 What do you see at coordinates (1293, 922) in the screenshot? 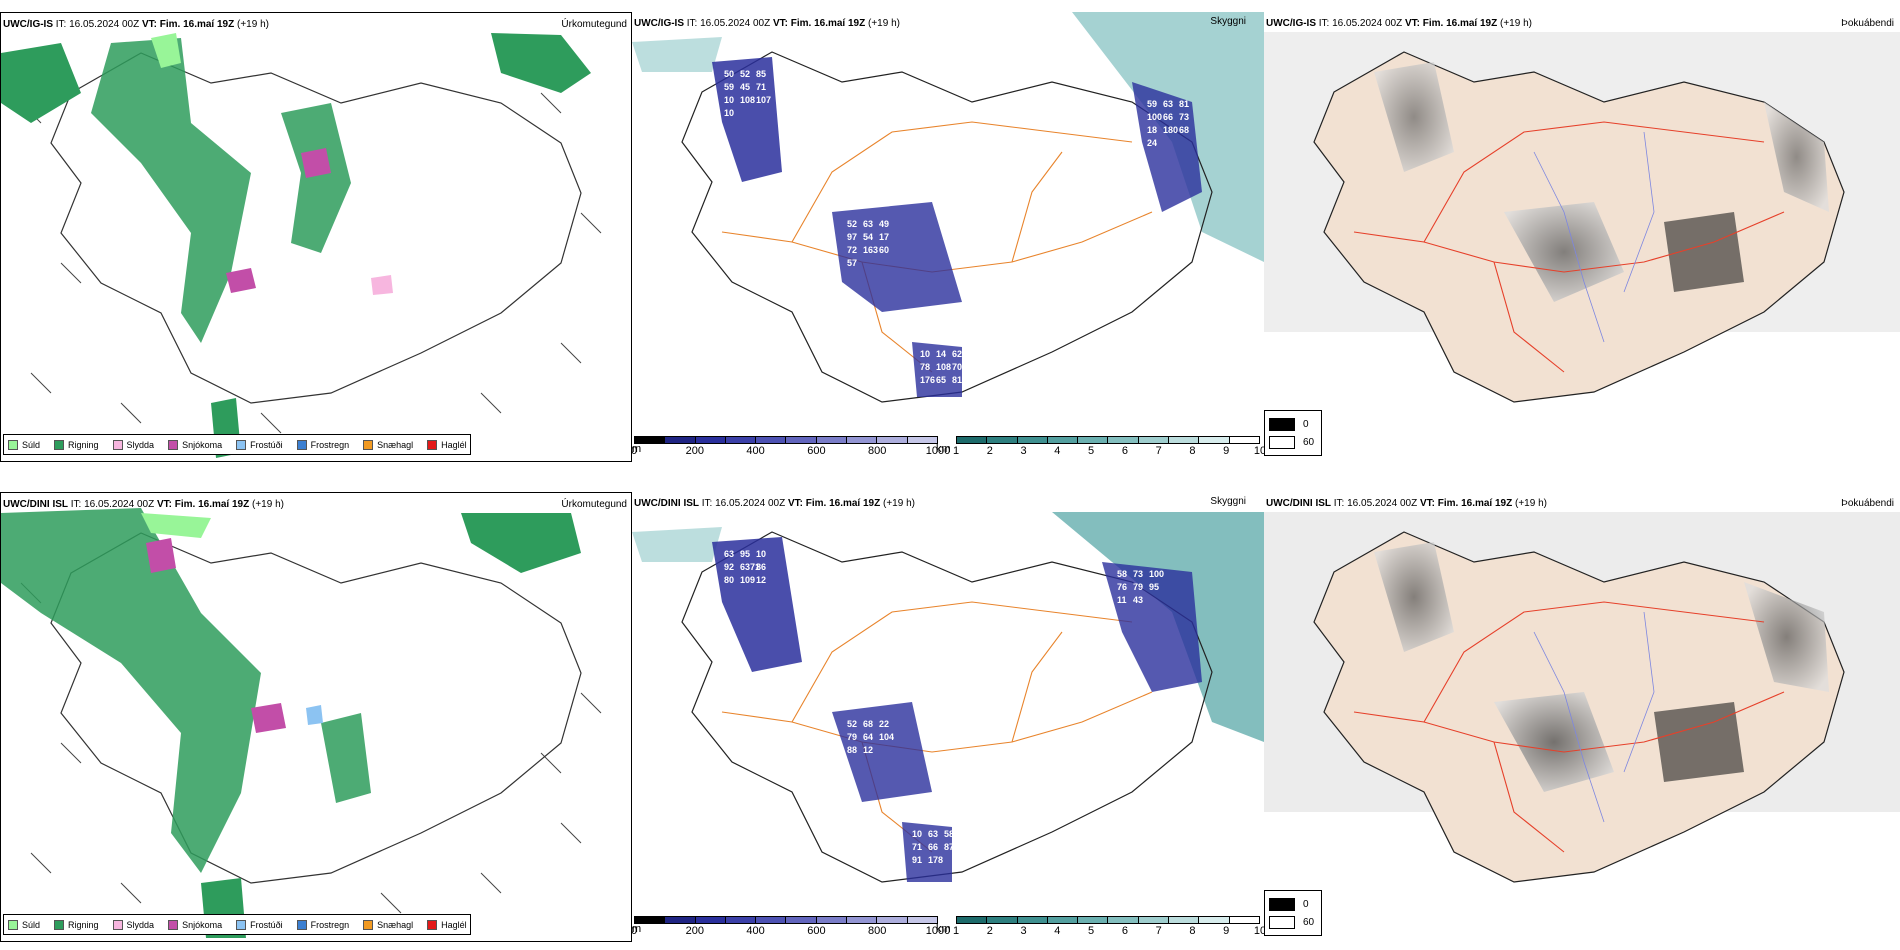
I see `fog-key-row: 60` at bounding box center [1293, 922].